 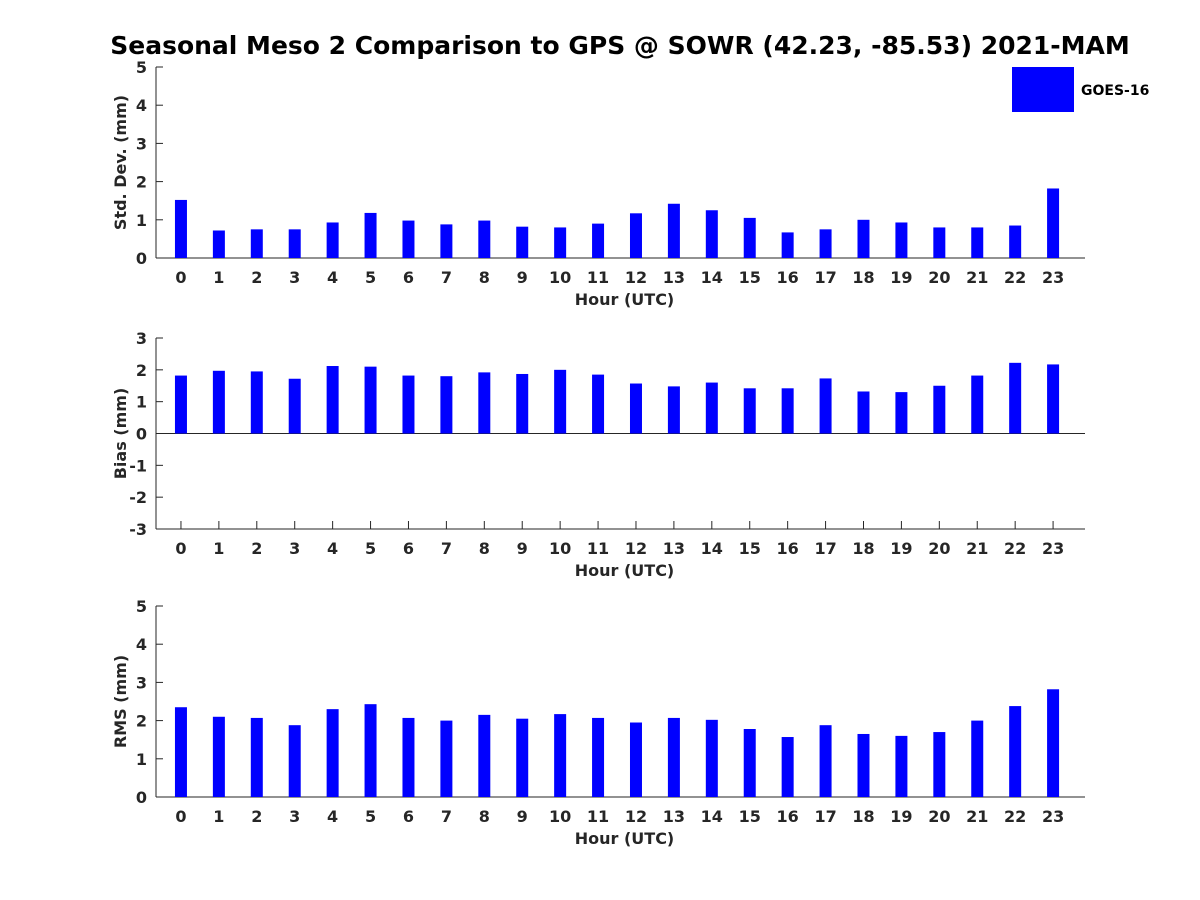 I want to click on legend: GOES-16, so click(x=1080, y=89).